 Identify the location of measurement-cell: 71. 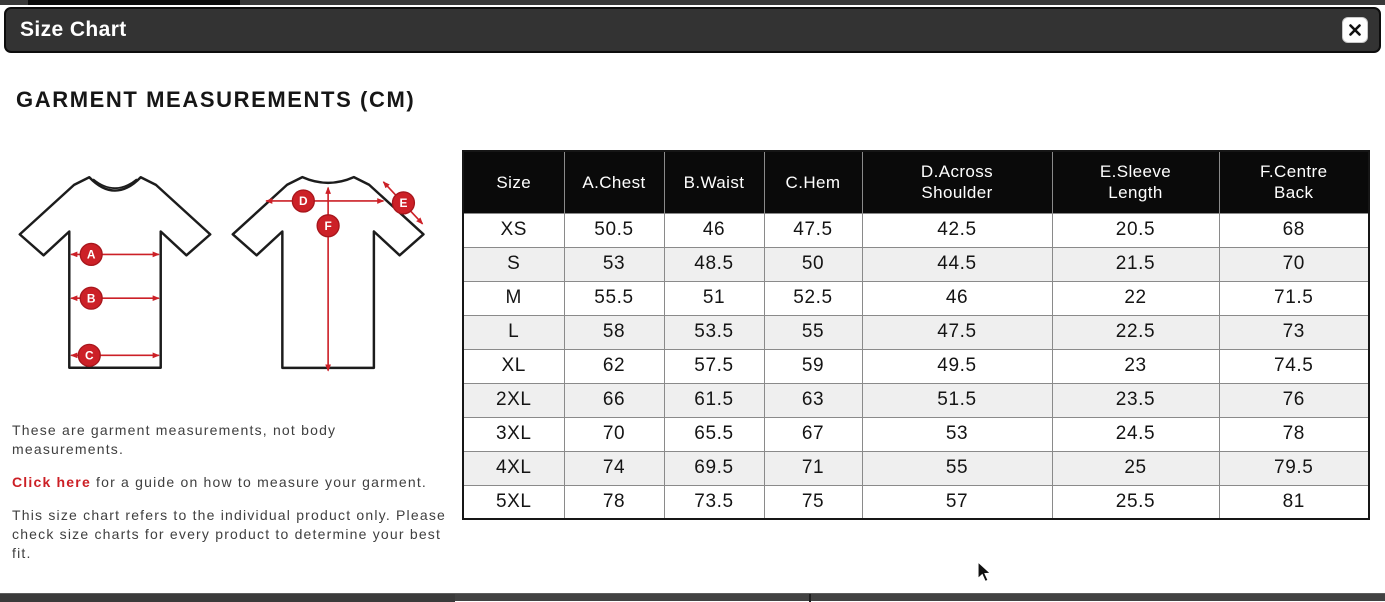
(813, 468).